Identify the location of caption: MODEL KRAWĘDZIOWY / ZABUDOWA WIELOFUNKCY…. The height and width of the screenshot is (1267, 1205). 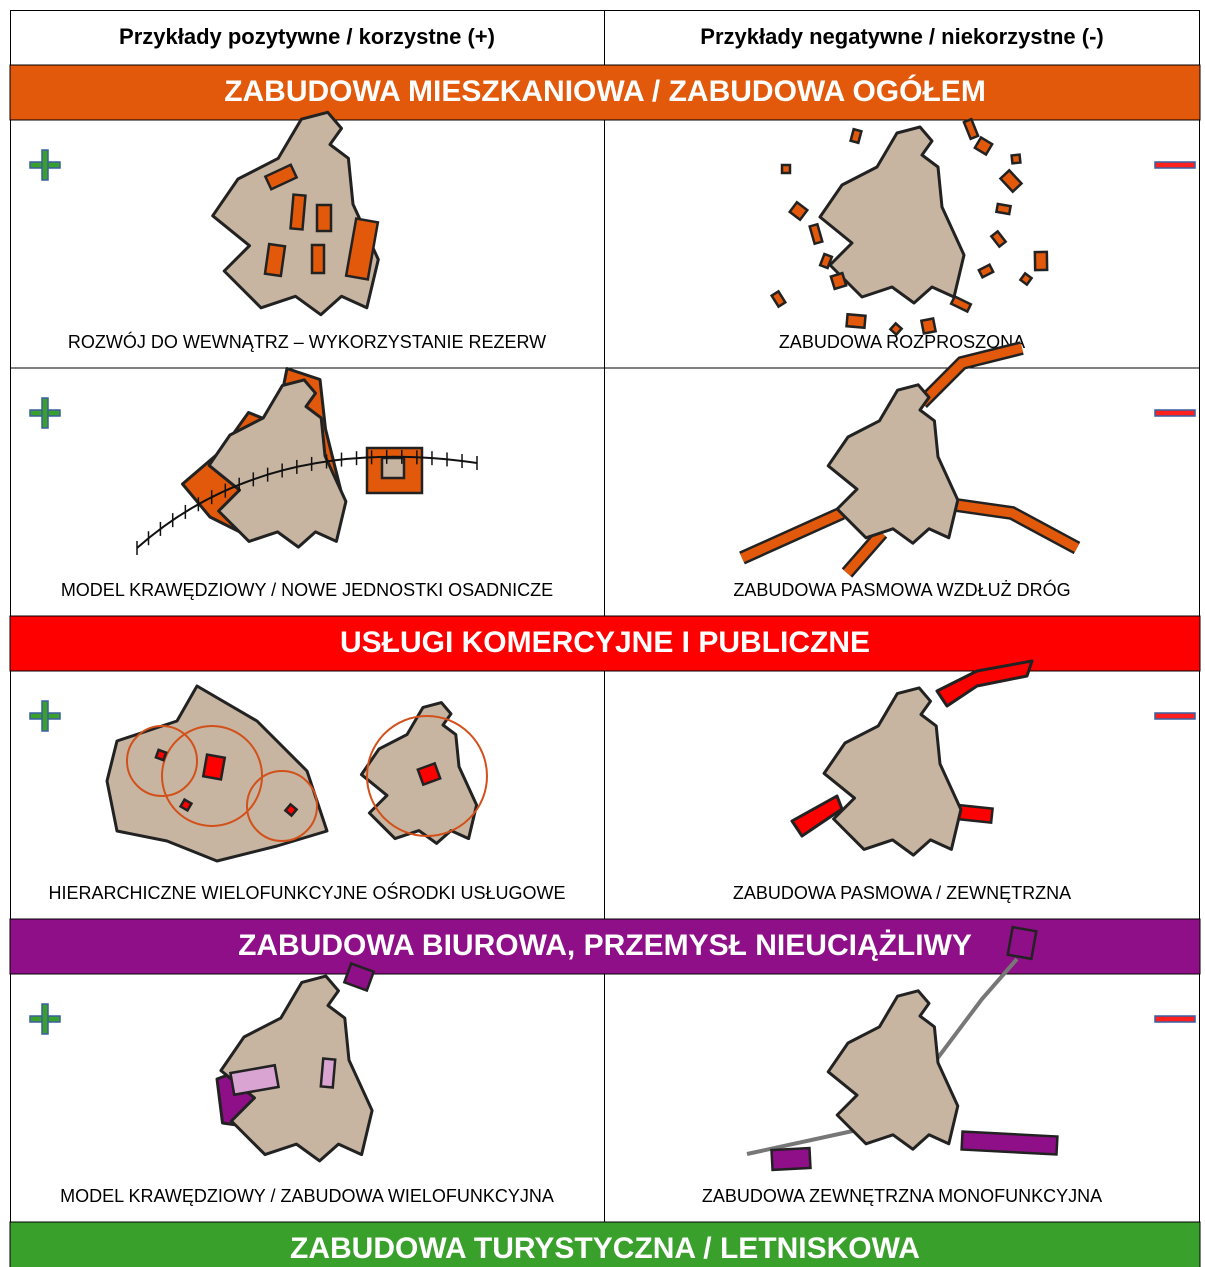
(307, 1196).